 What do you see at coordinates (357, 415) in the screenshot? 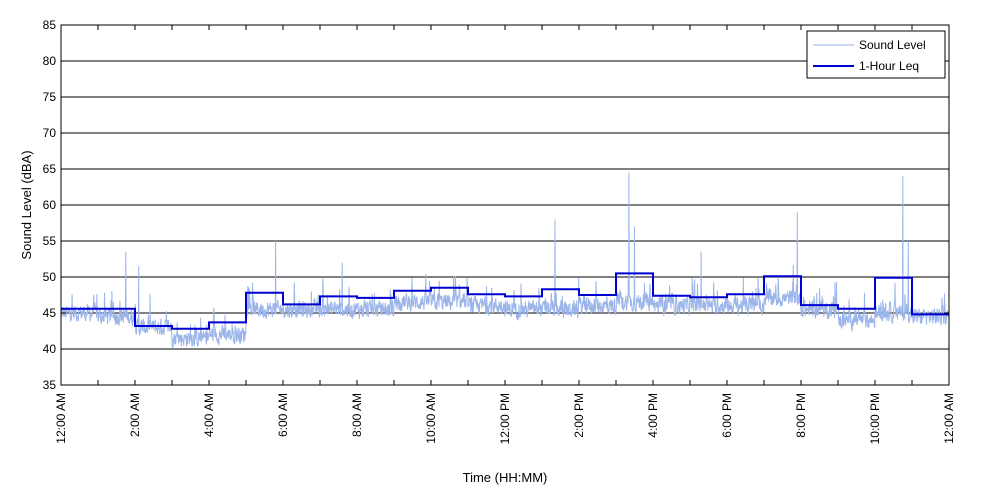
I see `x-tick-label: 8:00 AM` at bounding box center [357, 415].